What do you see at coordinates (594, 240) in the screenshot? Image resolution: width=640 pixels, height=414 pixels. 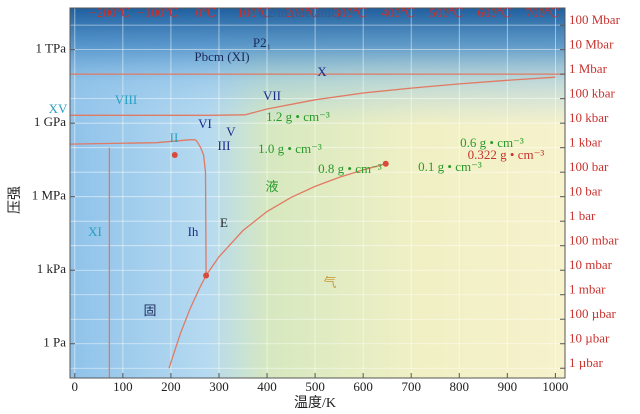 I see `y2-tick-label: 100 mbar` at bounding box center [594, 240].